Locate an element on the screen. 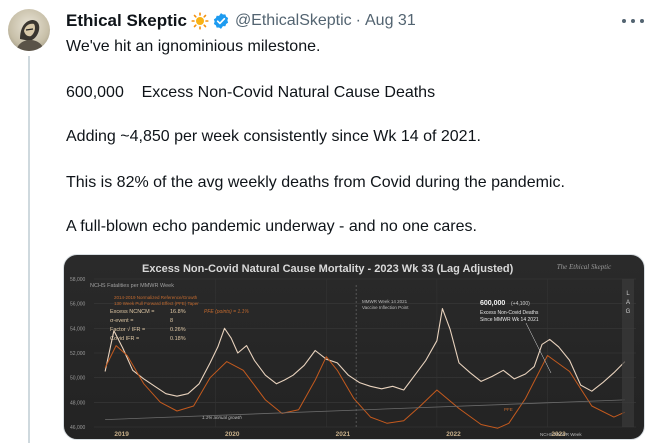  y-tick-label: 48,000 is located at coordinates (78, 403).